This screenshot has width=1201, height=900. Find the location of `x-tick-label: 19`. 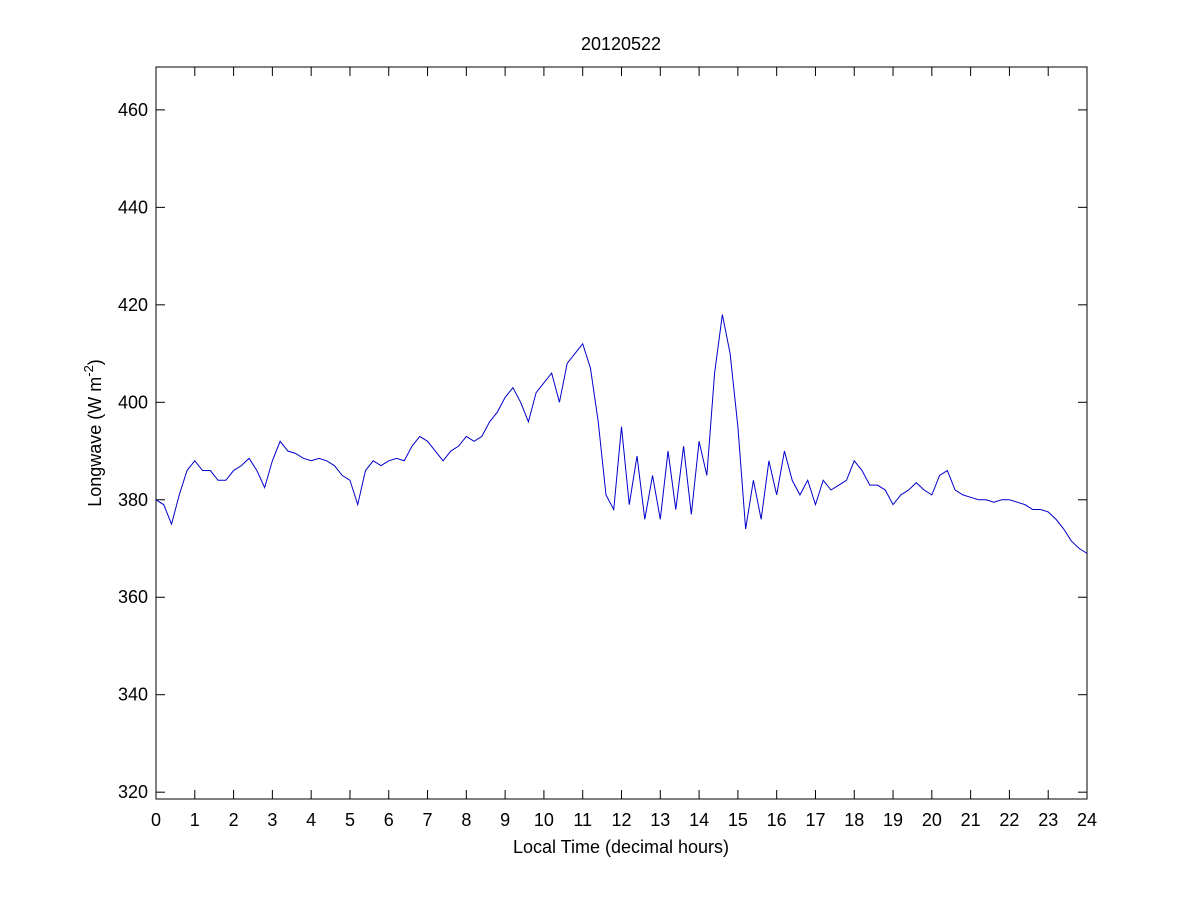

x-tick-label: 19 is located at coordinates (893, 820).